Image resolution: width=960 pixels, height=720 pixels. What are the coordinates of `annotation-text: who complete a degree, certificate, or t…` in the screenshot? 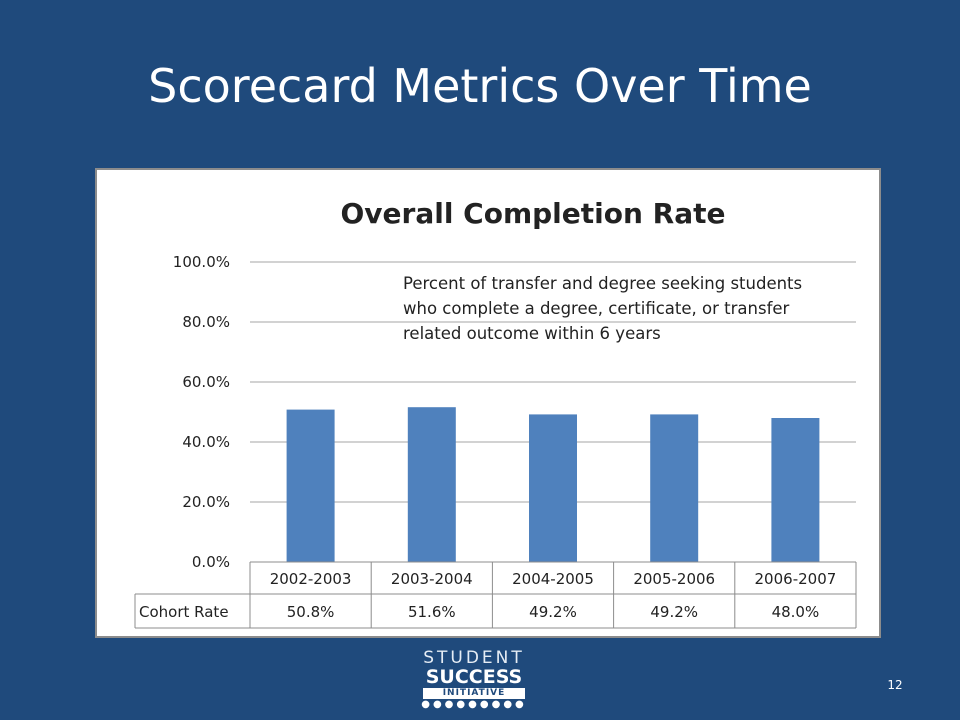 It's located at (596, 308).